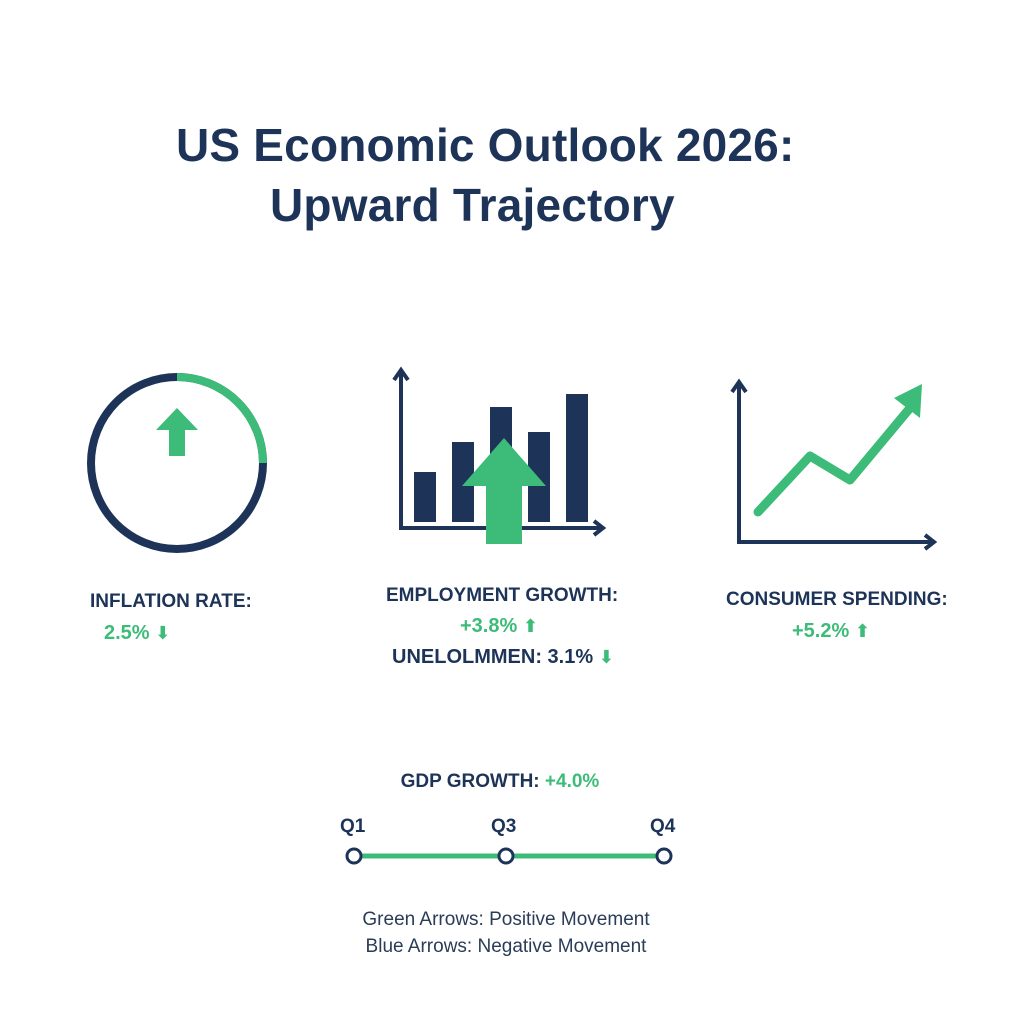  I want to click on employment-value: +3.8%, so click(489, 626).